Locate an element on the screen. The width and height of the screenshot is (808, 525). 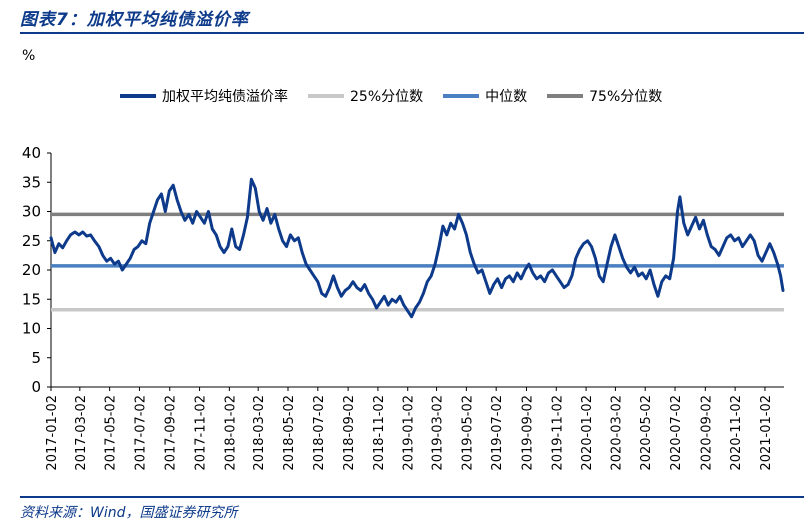
legend-label-main: 加权平均纯债溢价率 is located at coordinates (225, 97).